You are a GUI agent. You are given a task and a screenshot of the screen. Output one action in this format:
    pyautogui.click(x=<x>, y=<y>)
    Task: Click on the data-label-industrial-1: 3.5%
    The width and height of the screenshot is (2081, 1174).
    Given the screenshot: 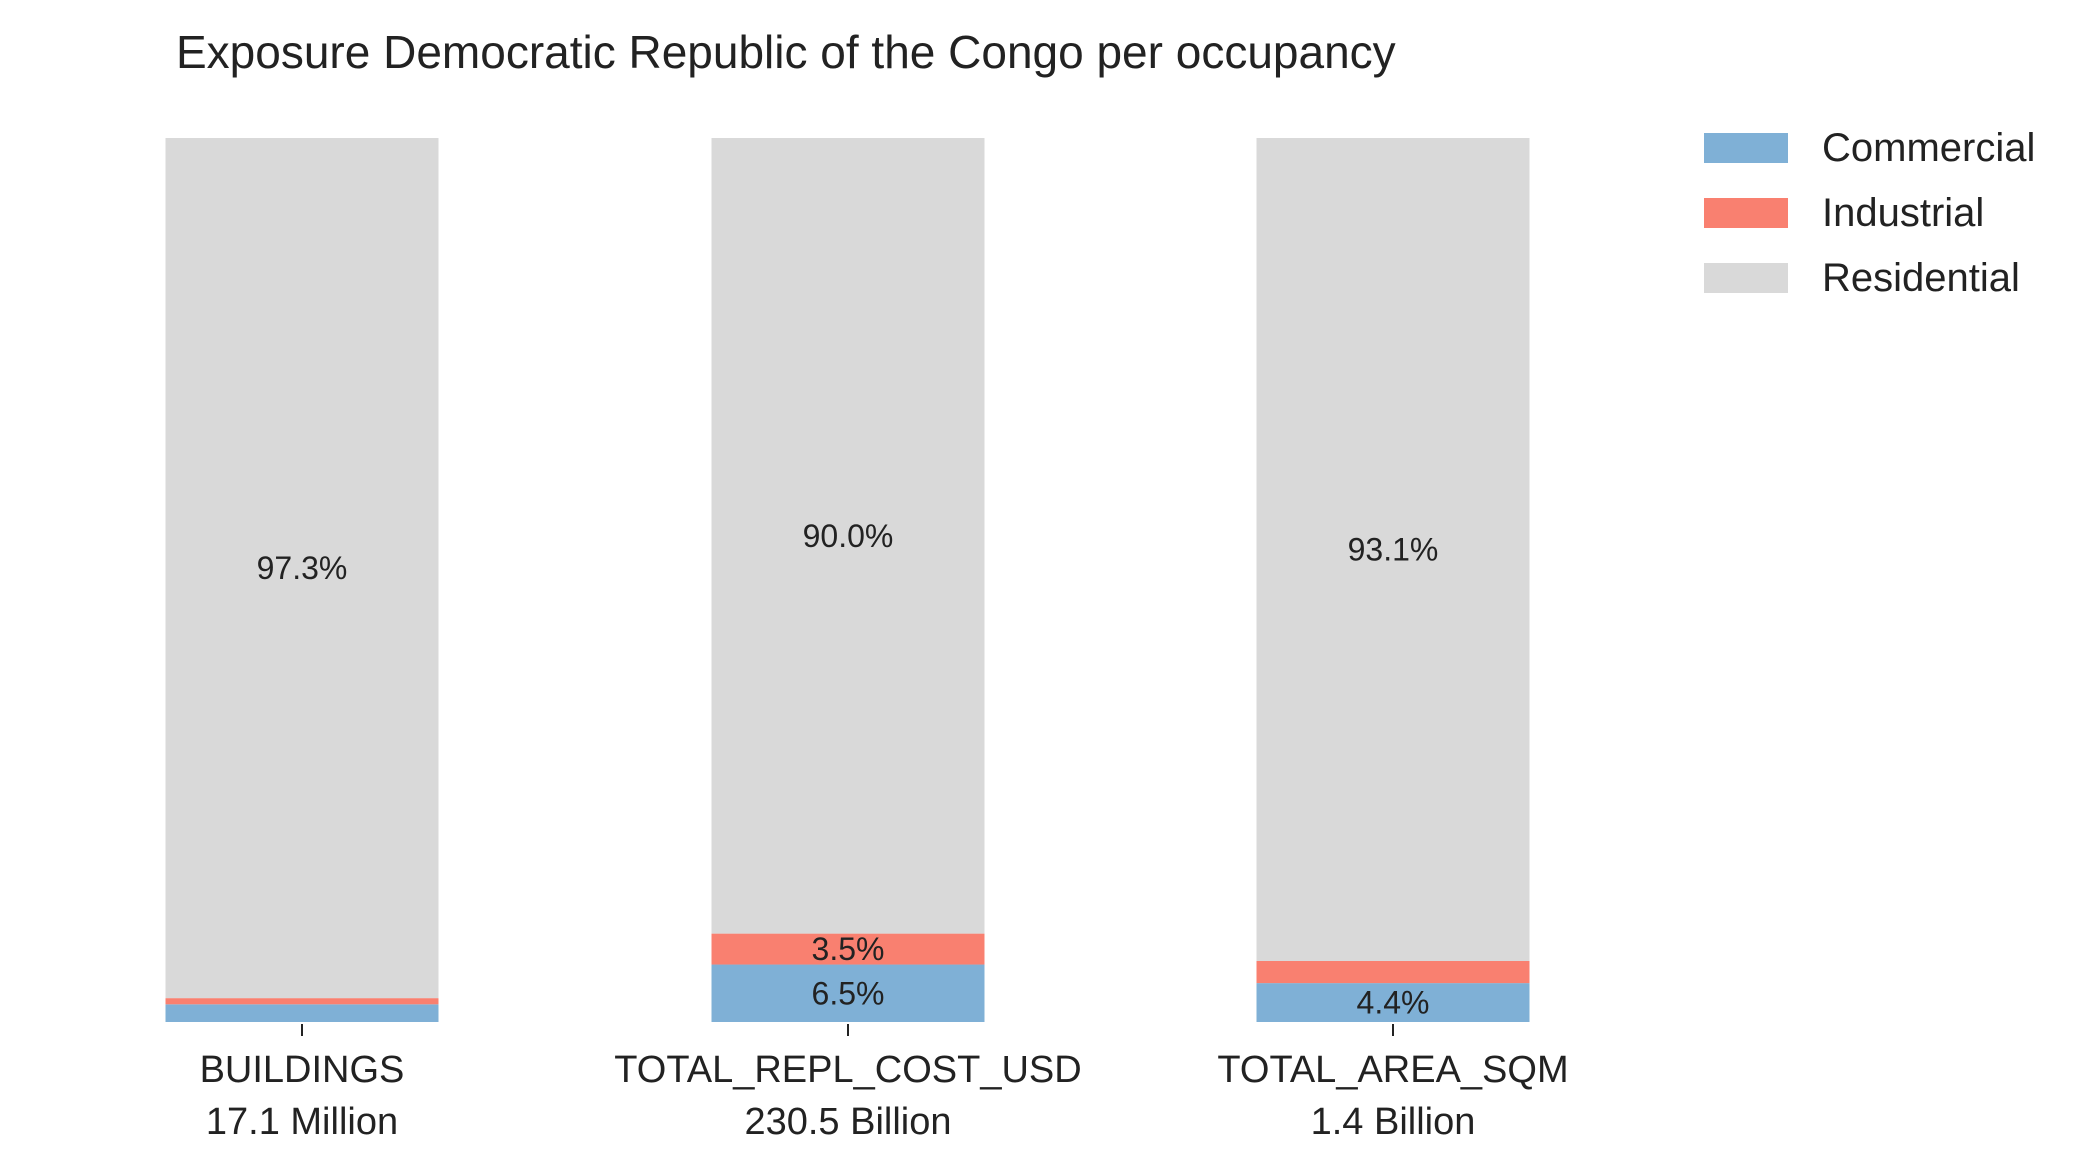 What is the action you would take?
    pyautogui.click(x=848, y=949)
    